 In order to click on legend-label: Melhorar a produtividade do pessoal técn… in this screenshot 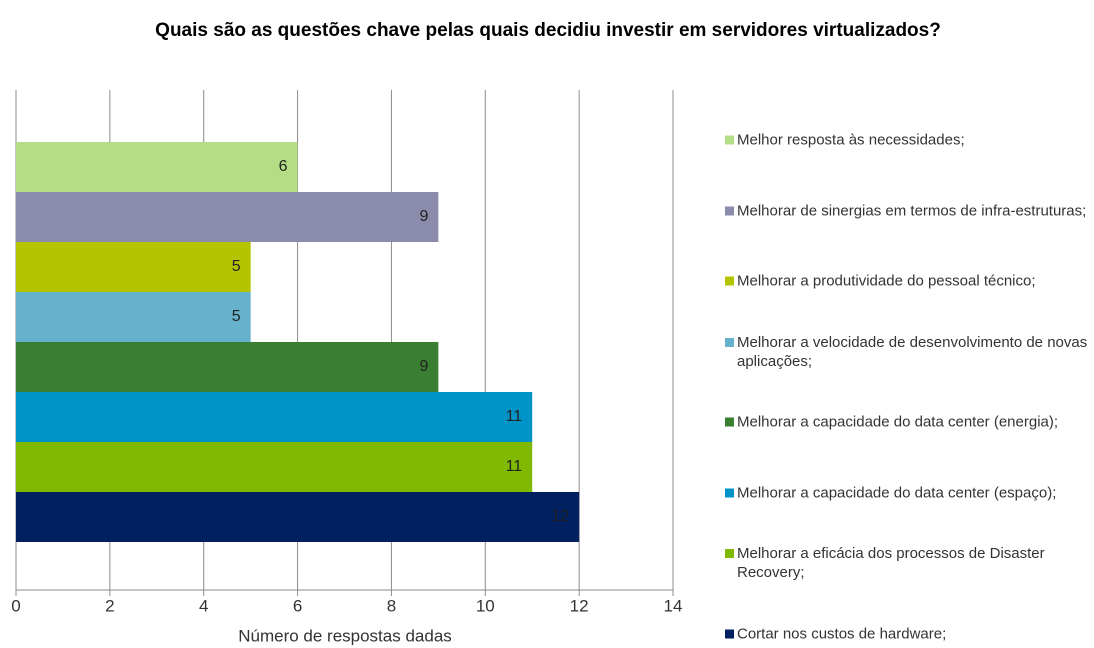, I will do `click(886, 281)`.